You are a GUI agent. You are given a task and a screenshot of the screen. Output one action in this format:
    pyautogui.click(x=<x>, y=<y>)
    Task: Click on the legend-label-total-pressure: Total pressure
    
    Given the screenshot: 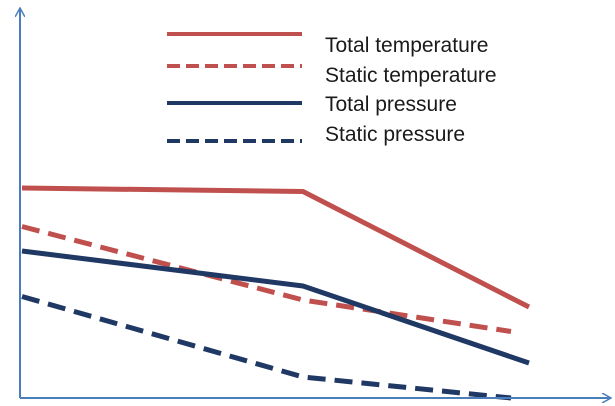 What is the action you would take?
    pyautogui.click(x=391, y=104)
    